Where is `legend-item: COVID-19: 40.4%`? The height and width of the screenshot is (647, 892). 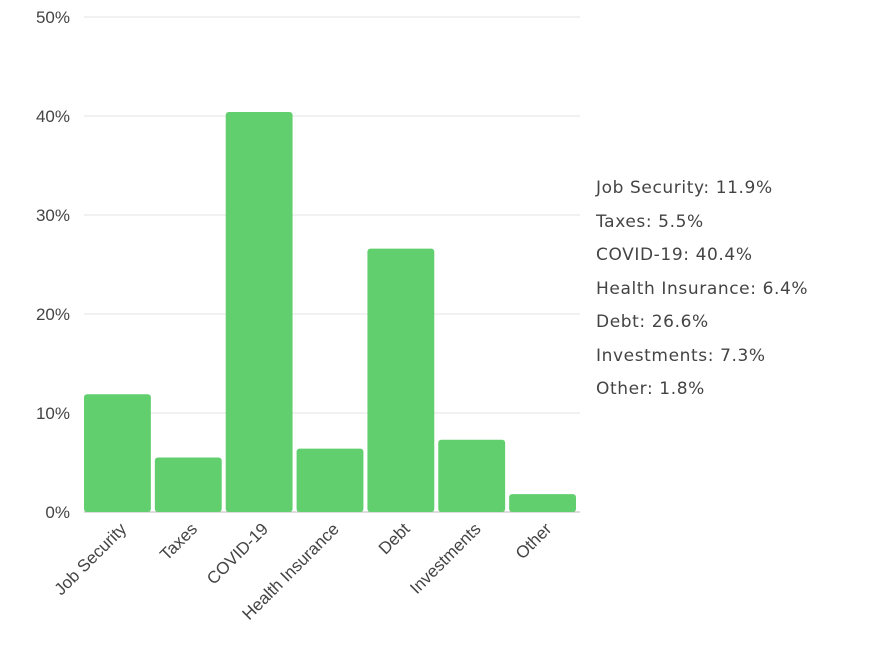 legend-item: COVID-19: 40.4% is located at coordinates (674, 255).